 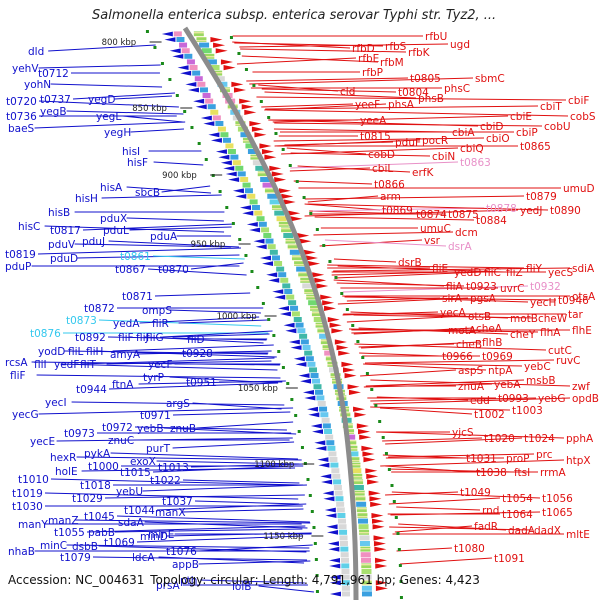 I want to click on gene-label: t0971, so click(x=155, y=416).